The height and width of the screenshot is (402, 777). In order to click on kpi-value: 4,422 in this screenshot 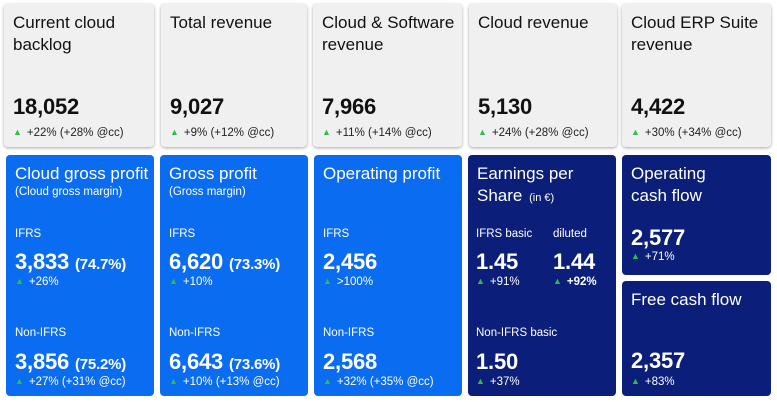, I will do `click(658, 106)`.